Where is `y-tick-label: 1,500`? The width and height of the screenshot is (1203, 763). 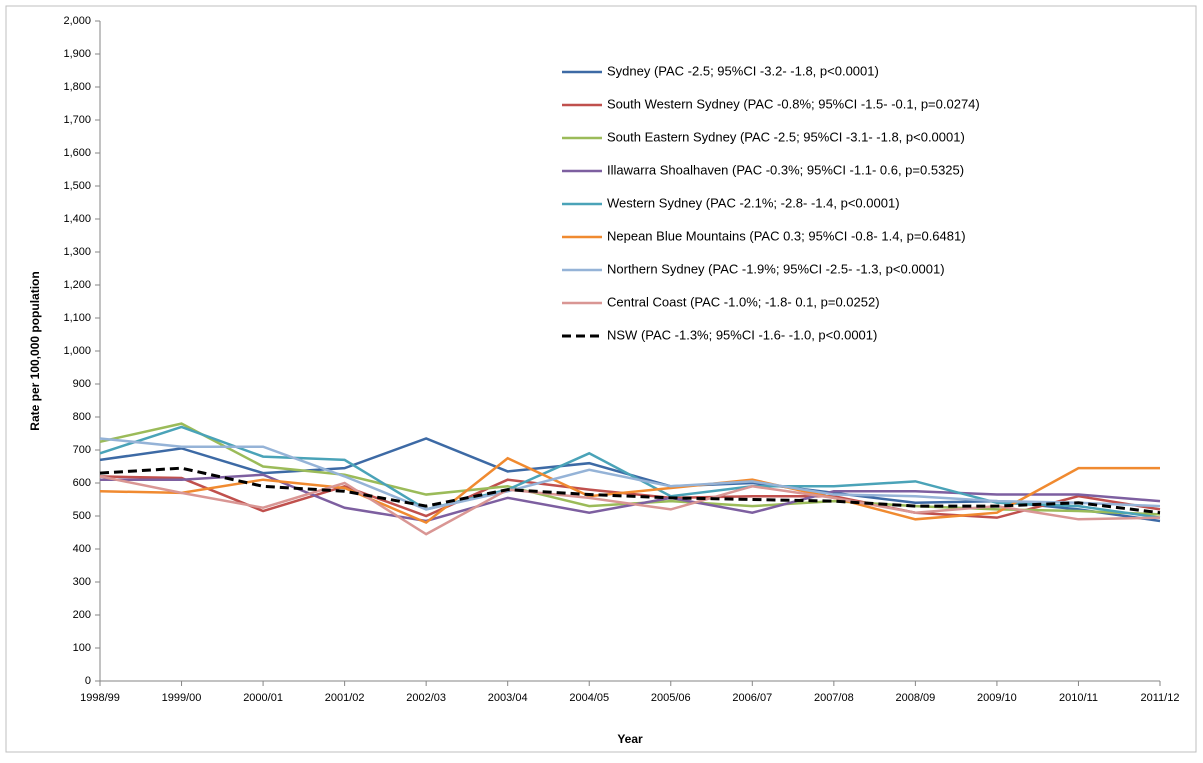 y-tick-label: 1,500 is located at coordinates (77, 186).